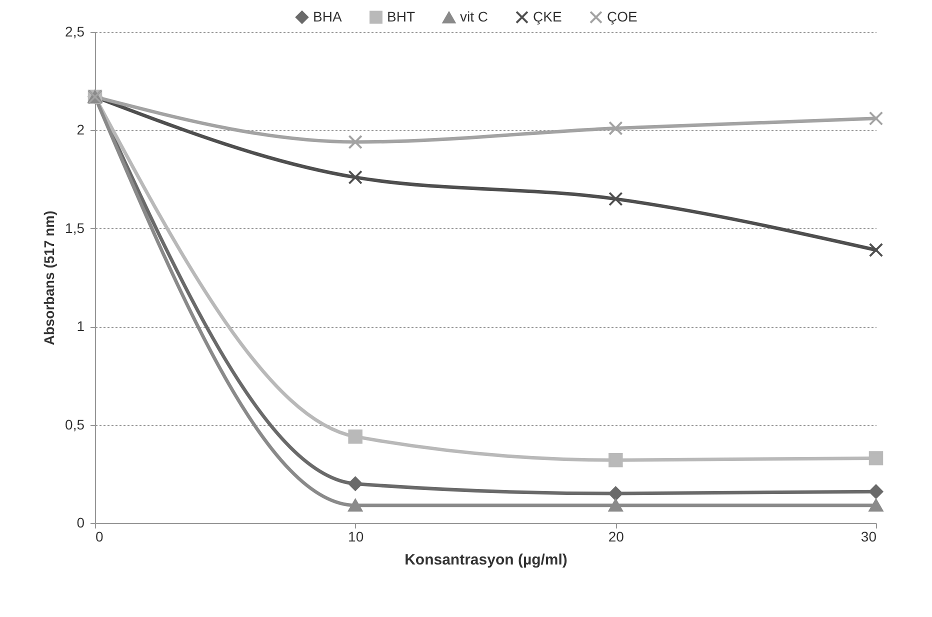  I want to click on legend-label: BHA, so click(327, 16).